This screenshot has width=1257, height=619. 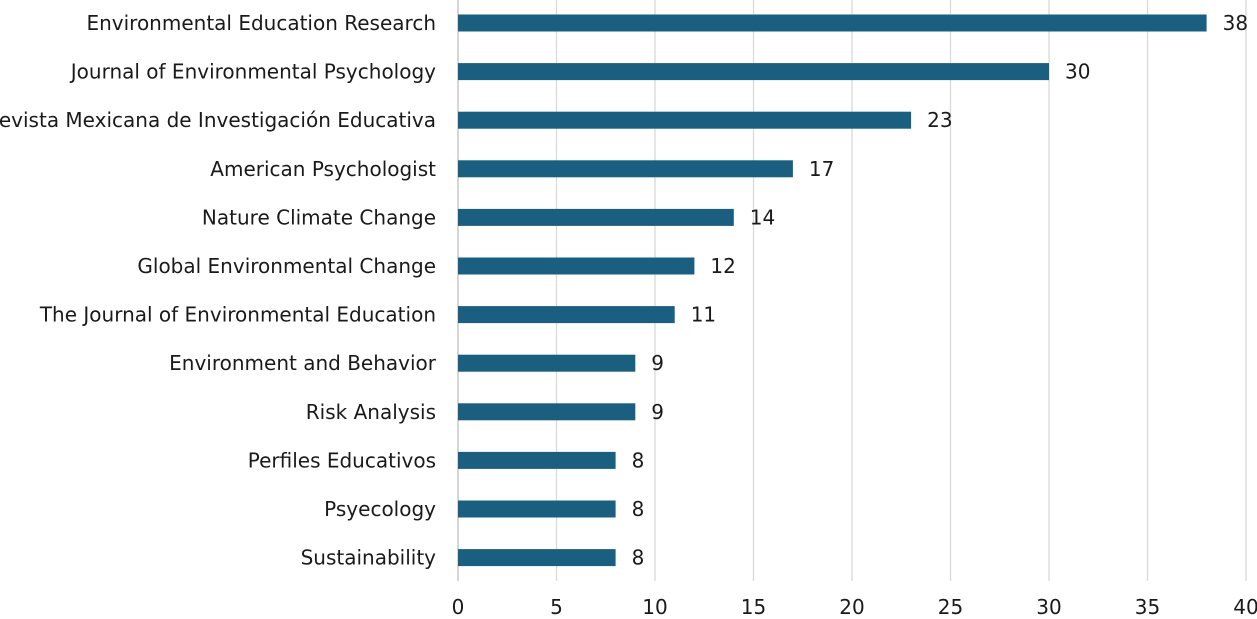 I want to click on x-tick-label: 20, so click(x=851, y=607).